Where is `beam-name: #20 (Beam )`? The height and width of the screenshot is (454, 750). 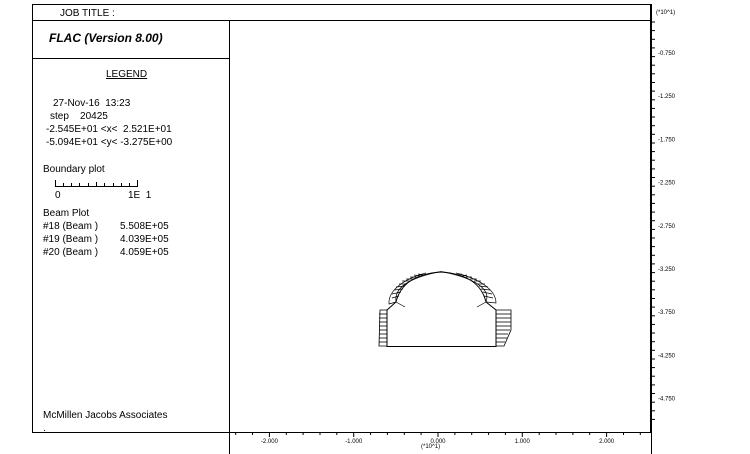 beam-name: #20 (Beam ) is located at coordinates (71, 252).